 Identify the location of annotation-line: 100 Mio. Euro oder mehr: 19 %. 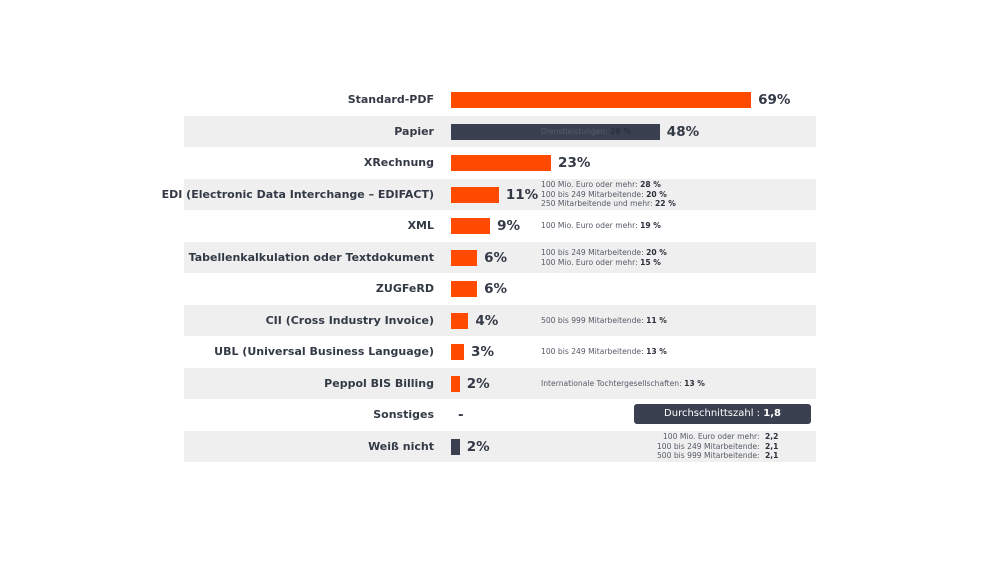
(601, 226).